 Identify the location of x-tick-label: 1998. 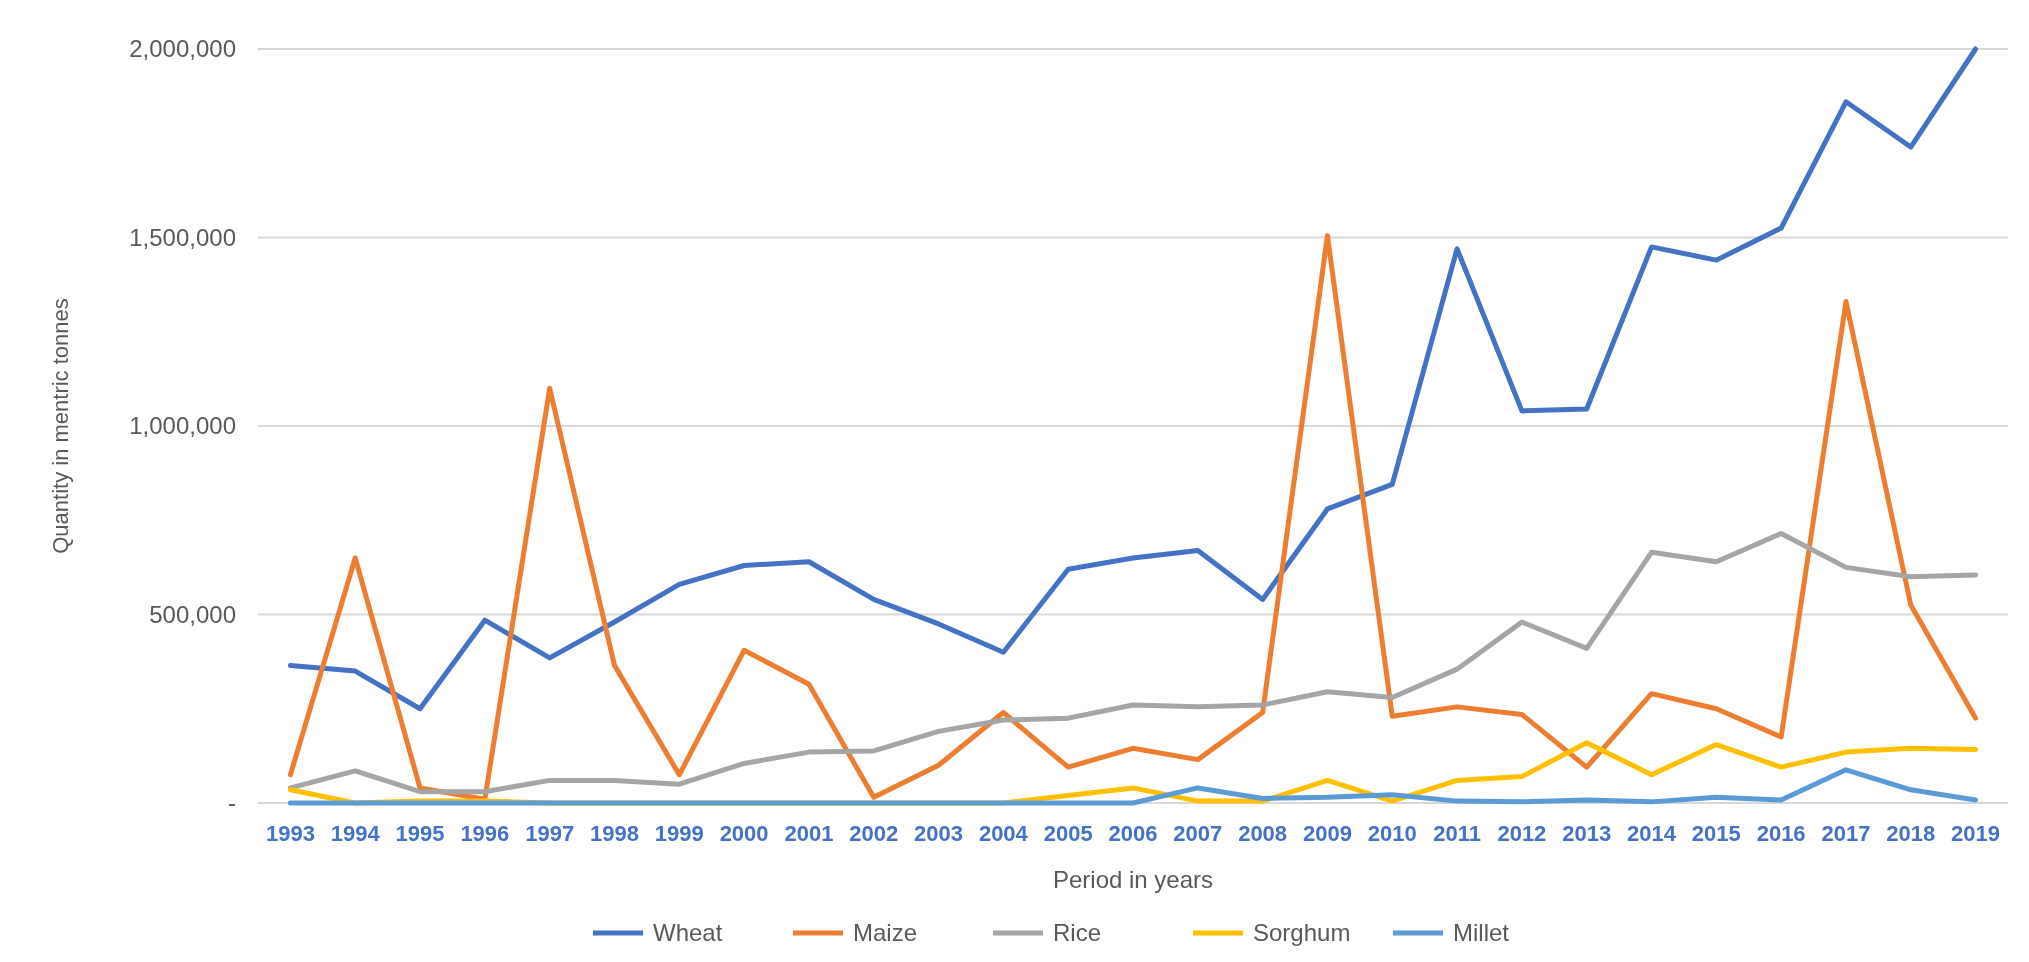
(614, 833).